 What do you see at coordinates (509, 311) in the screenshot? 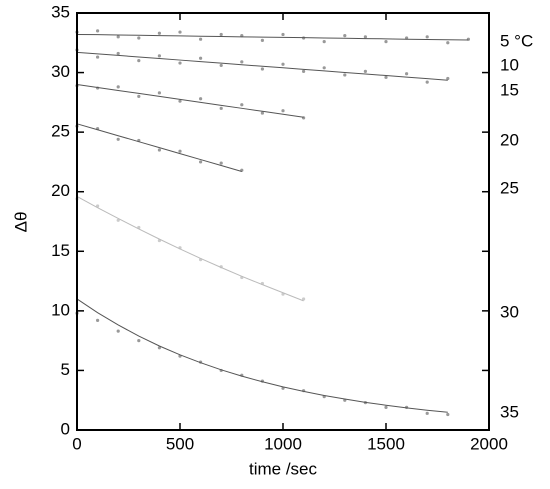
I see `temperature-label: 30` at bounding box center [509, 311].